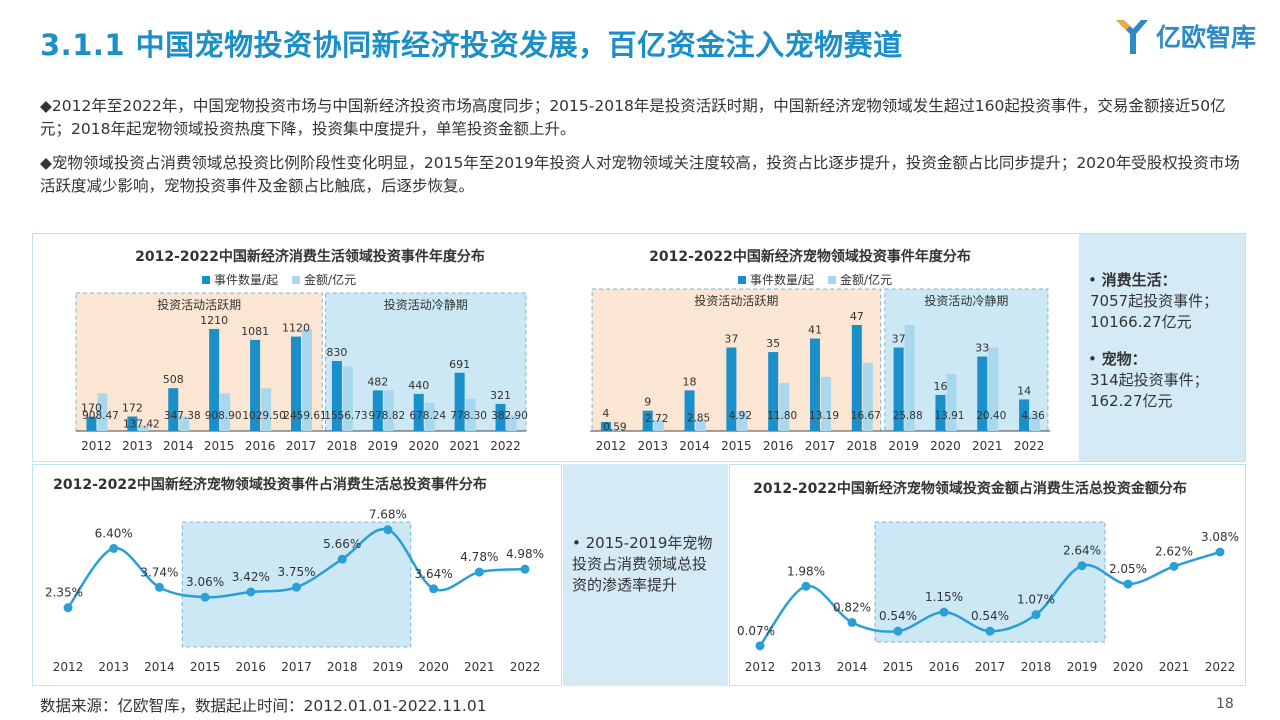 The width and height of the screenshot is (1280, 720). Describe the element at coordinates (1124, 359) in the screenshot. I see `pet-label: 宠物：` at that location.